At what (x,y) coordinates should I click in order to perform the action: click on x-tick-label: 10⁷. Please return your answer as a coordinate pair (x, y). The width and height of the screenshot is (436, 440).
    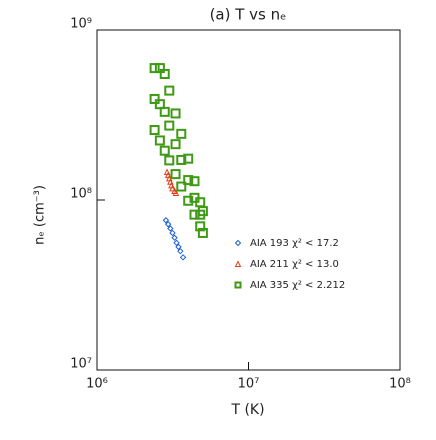
    Looking at the image, I should click on (249, 384).